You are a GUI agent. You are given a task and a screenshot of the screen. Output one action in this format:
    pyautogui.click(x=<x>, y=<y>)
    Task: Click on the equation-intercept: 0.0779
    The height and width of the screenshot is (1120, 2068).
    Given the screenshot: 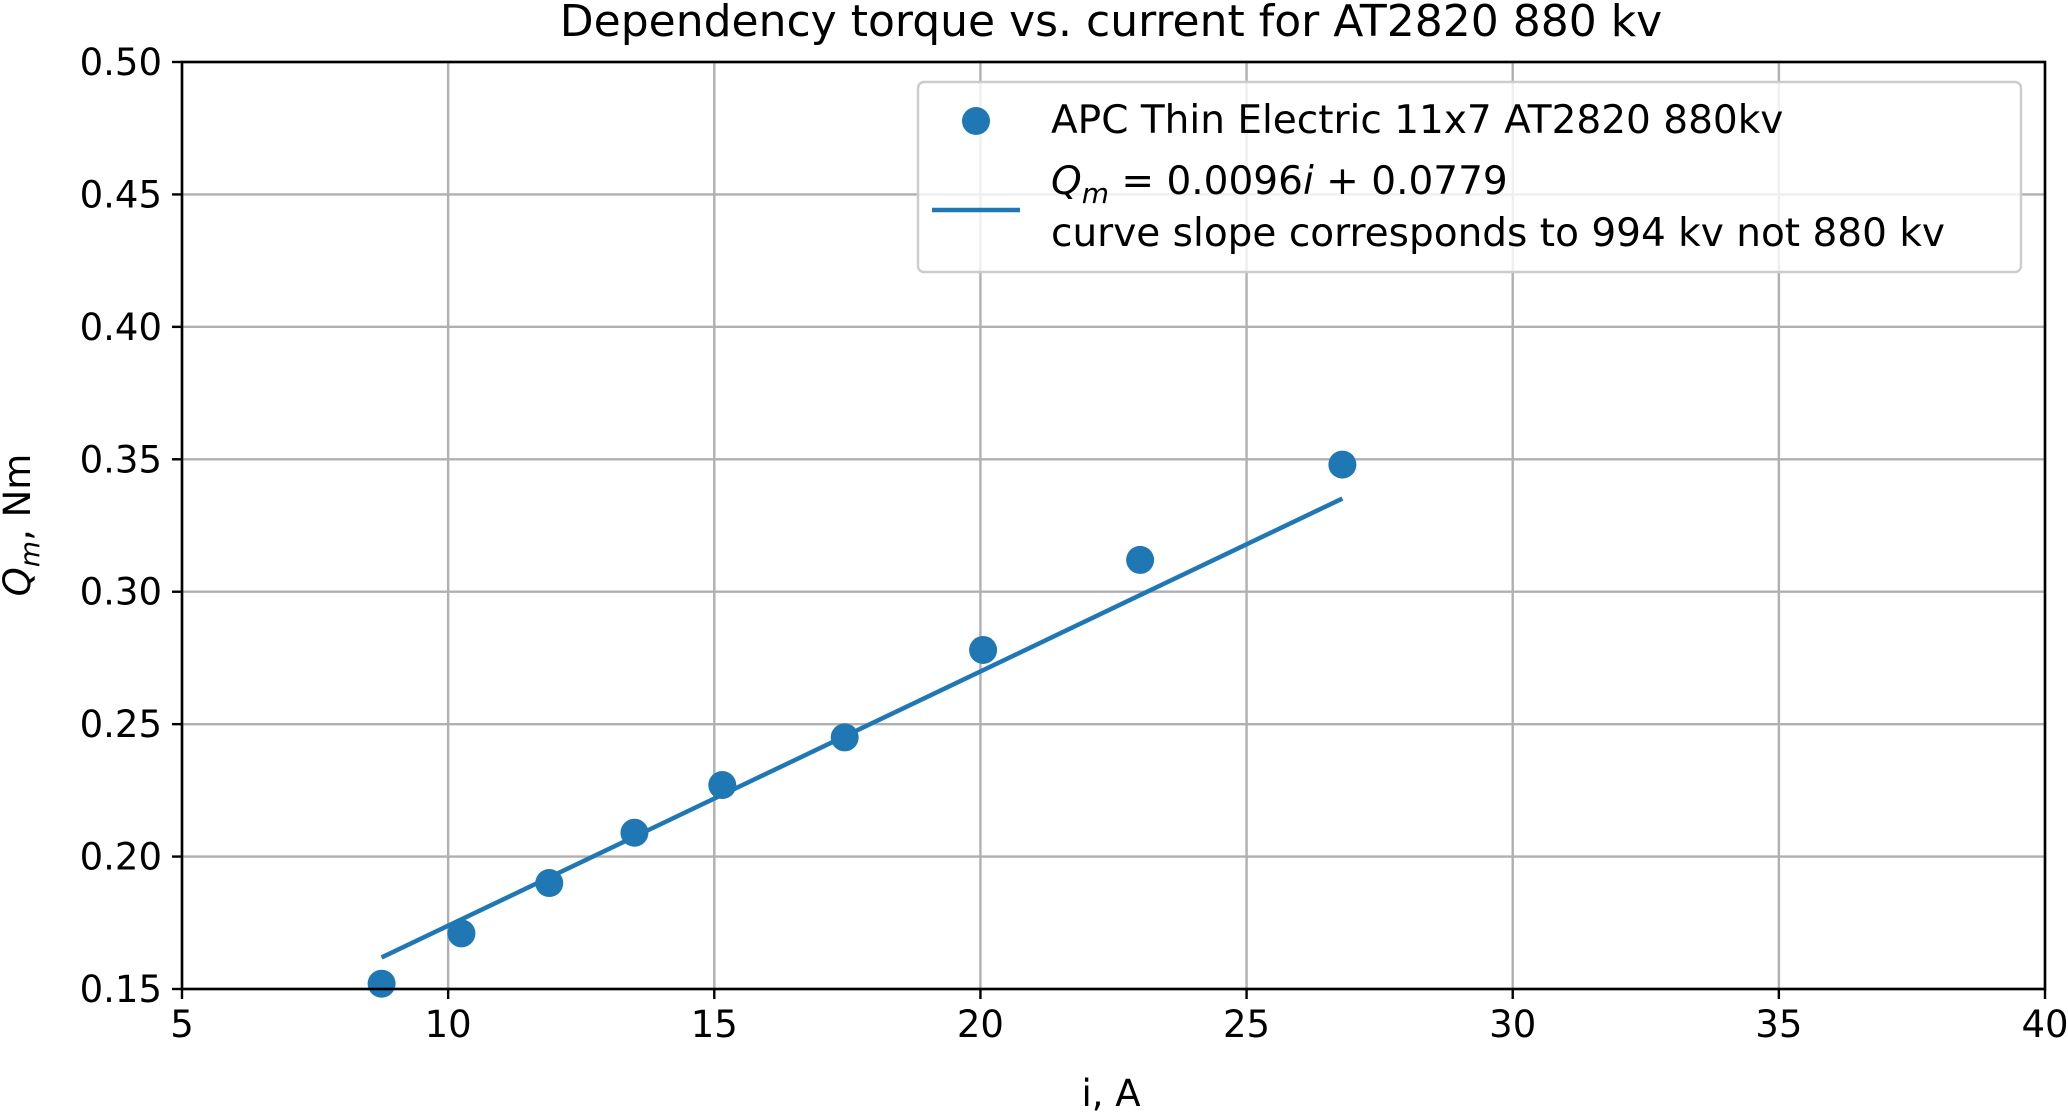 What is the action you would take?
    pyautogui.click(x=1439, y=181)
    